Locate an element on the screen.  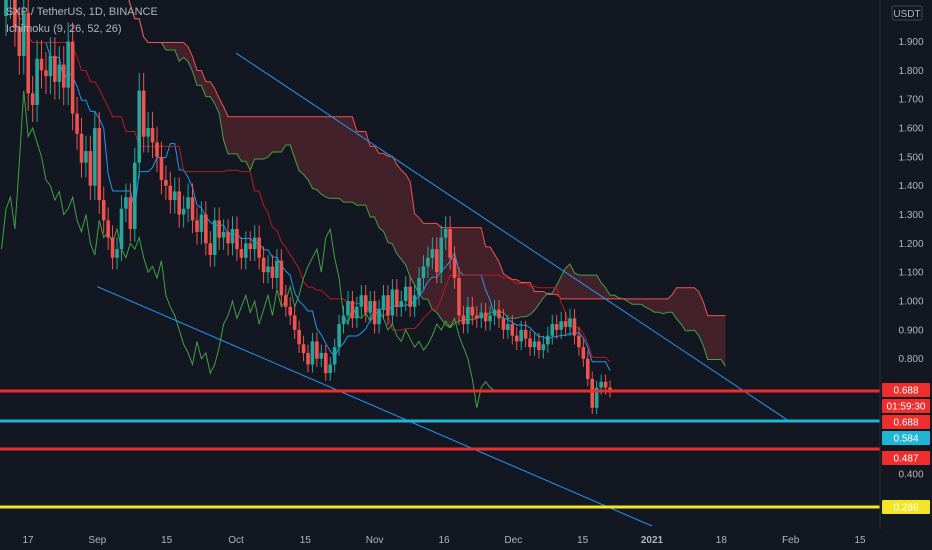
price-label-text: 0.688 is located at coordinates (905, 391).